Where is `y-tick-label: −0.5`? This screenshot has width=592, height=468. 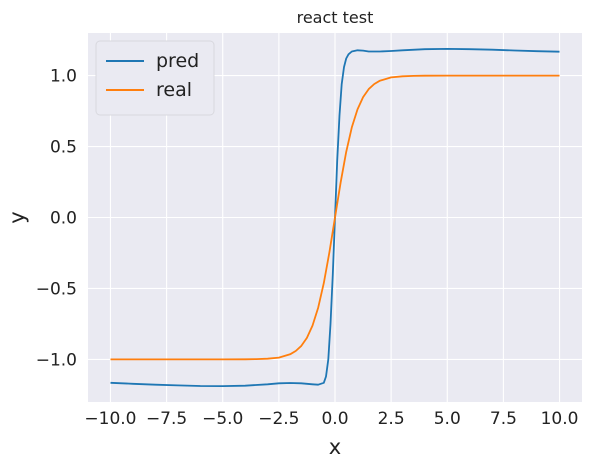 y-tick-label: −0.5 is located at coordinates (56, 289).